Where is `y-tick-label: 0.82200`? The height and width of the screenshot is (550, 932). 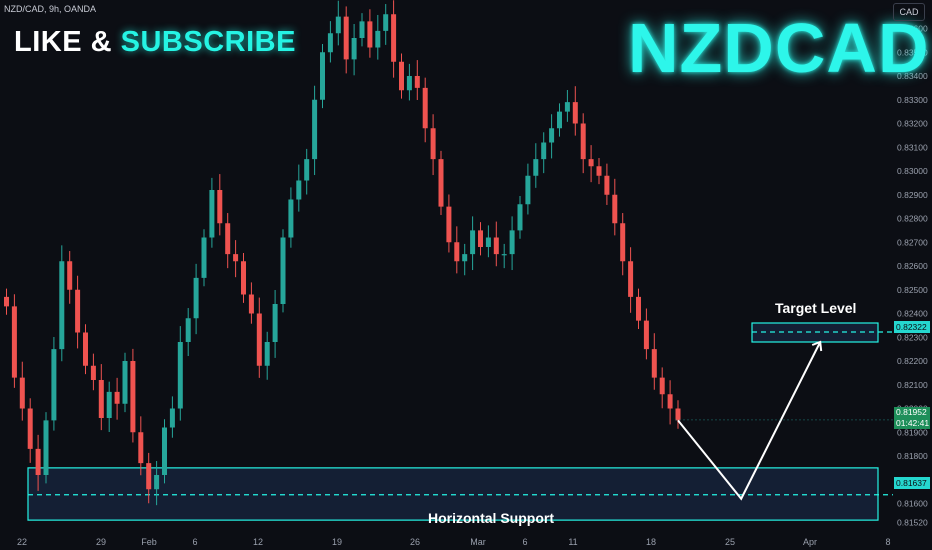
y-tick-label: 0.82200 is located at coordinates (912, 361).